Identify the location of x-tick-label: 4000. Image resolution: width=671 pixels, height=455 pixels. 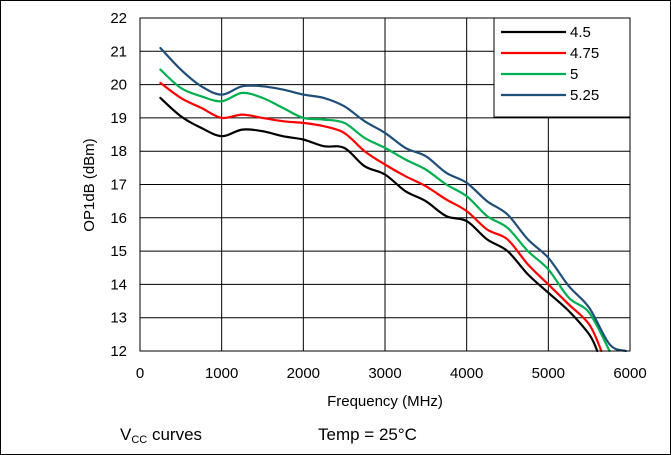
(466, 373).